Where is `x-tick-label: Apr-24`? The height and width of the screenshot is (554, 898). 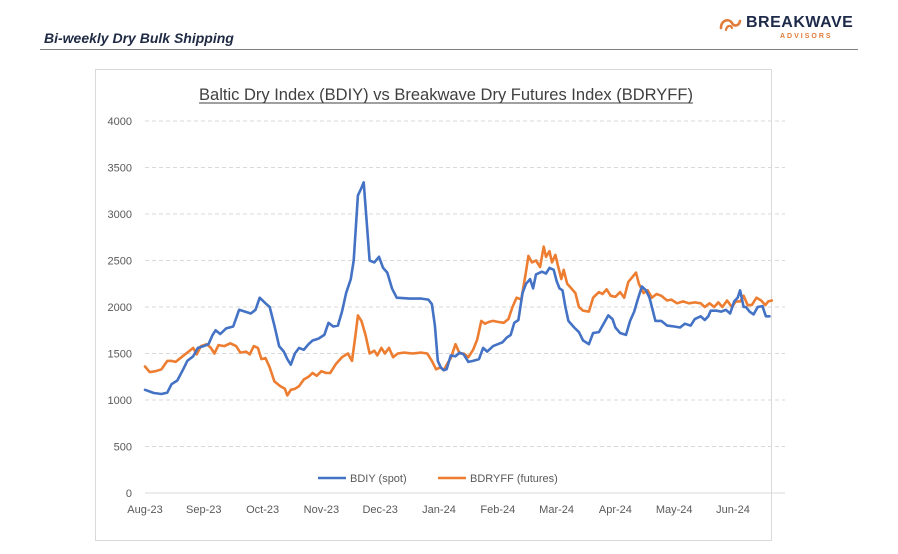
x-tick-label: Apr-24 is located at coordinates (615, 510).